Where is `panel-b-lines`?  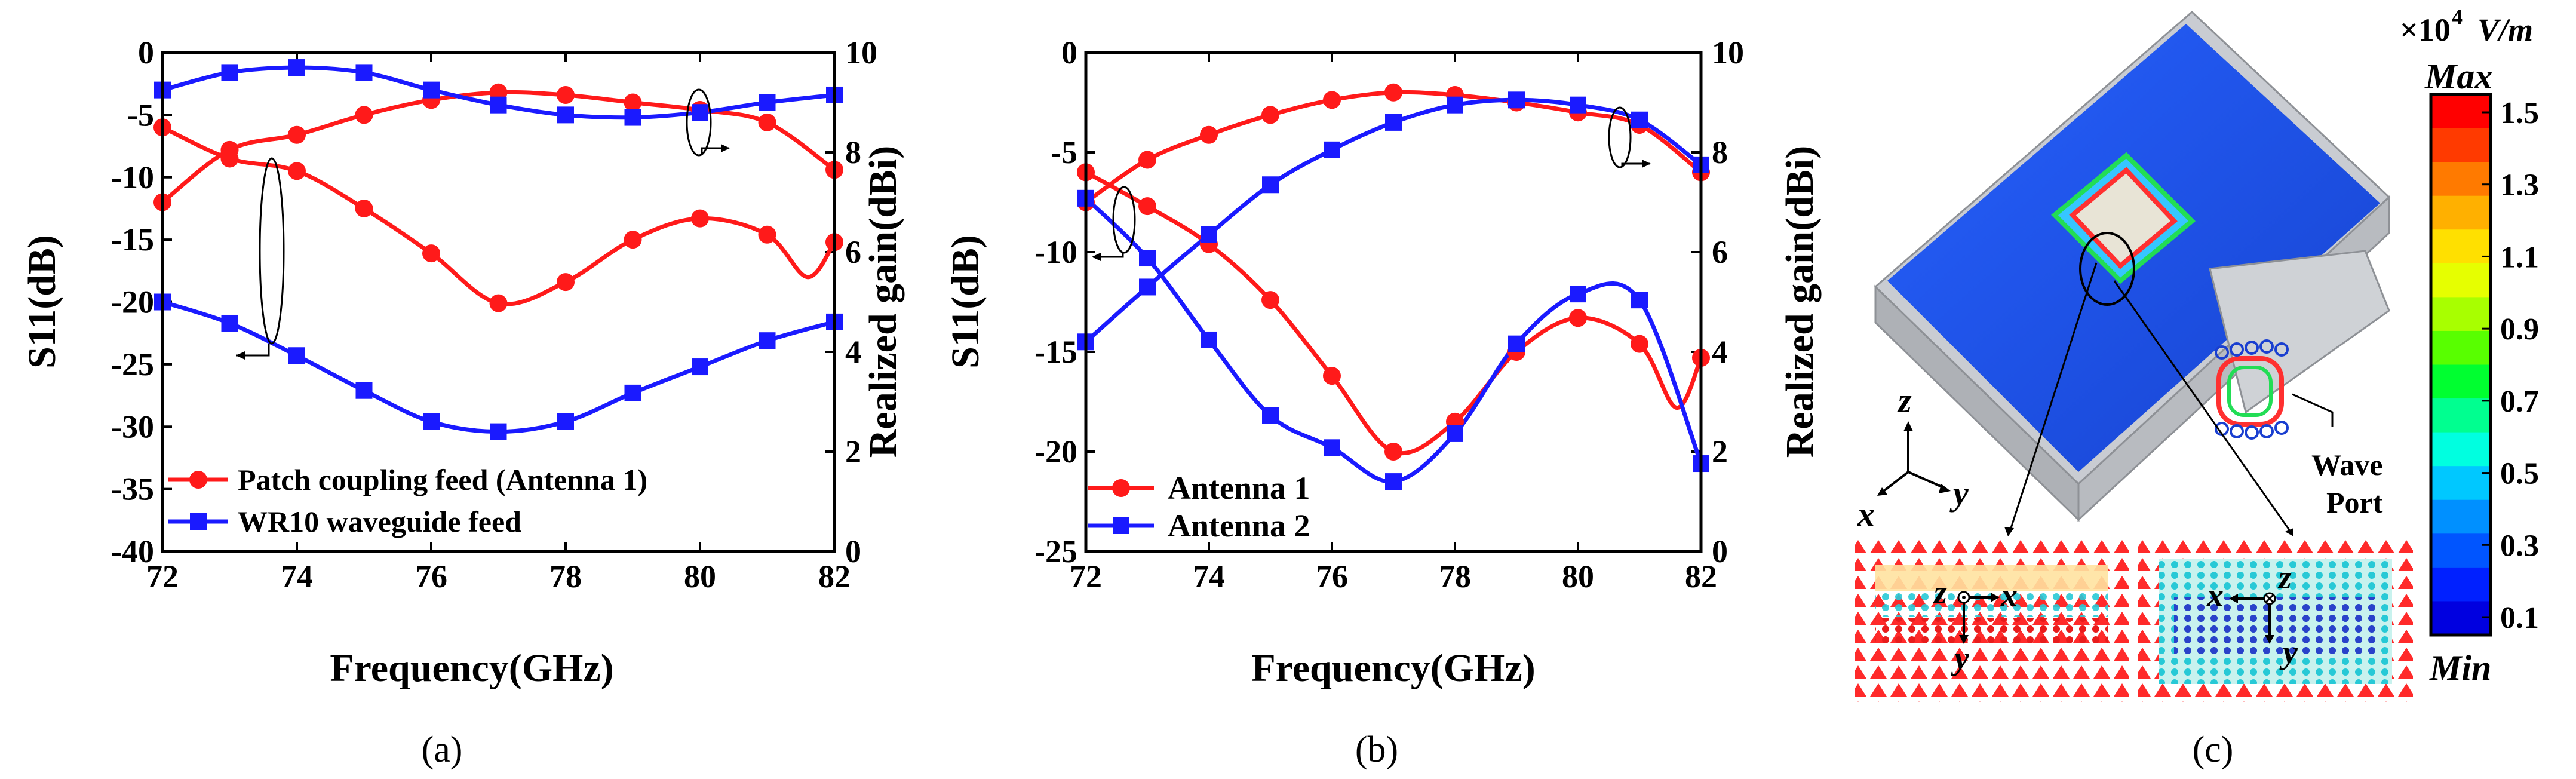
panel-b-lines is located at coordinates (1393, 287).